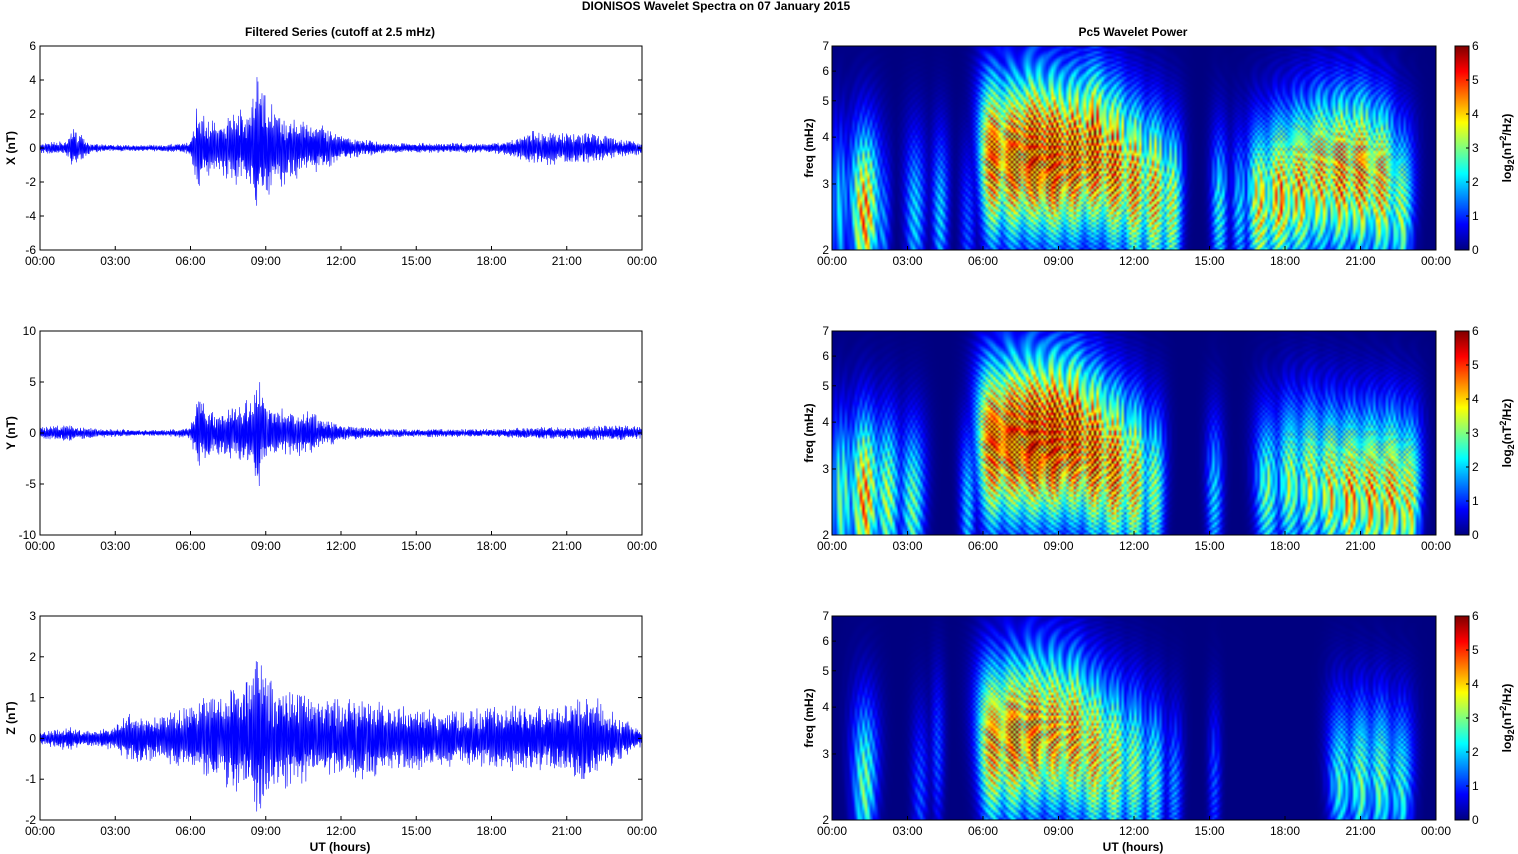 Image resolution: width=1518 pixels, height=854 pixels. What do you see at coordinates (825, 671) in the screenshot?
I see `wavelet-z-ytick-label: 5` at bounding box center [825, 671].